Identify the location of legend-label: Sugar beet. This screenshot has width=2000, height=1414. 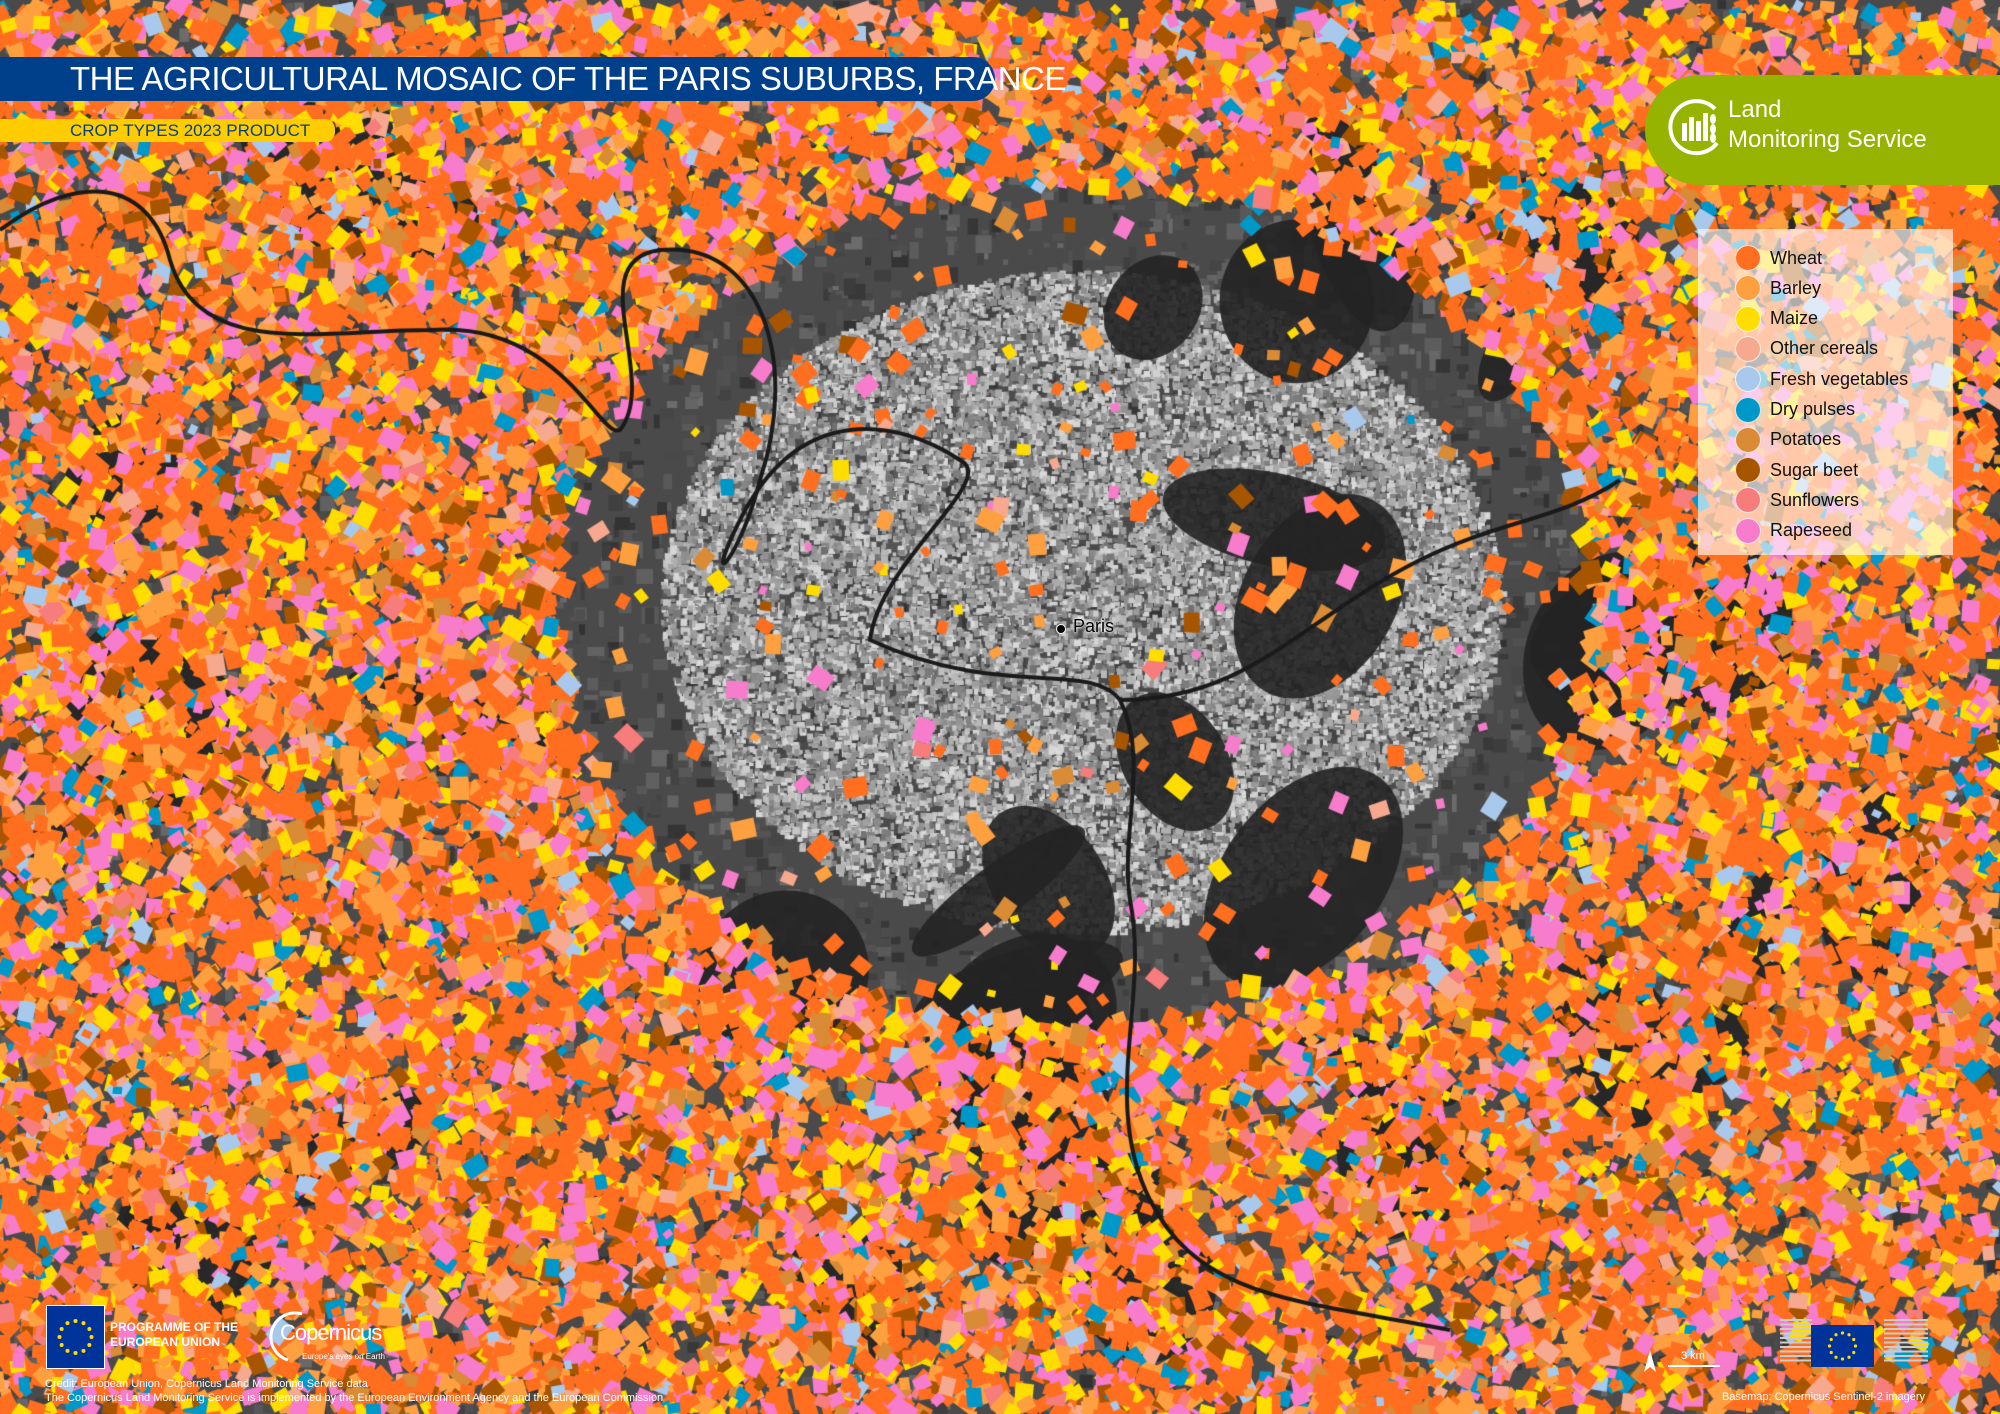
(1814, 469).